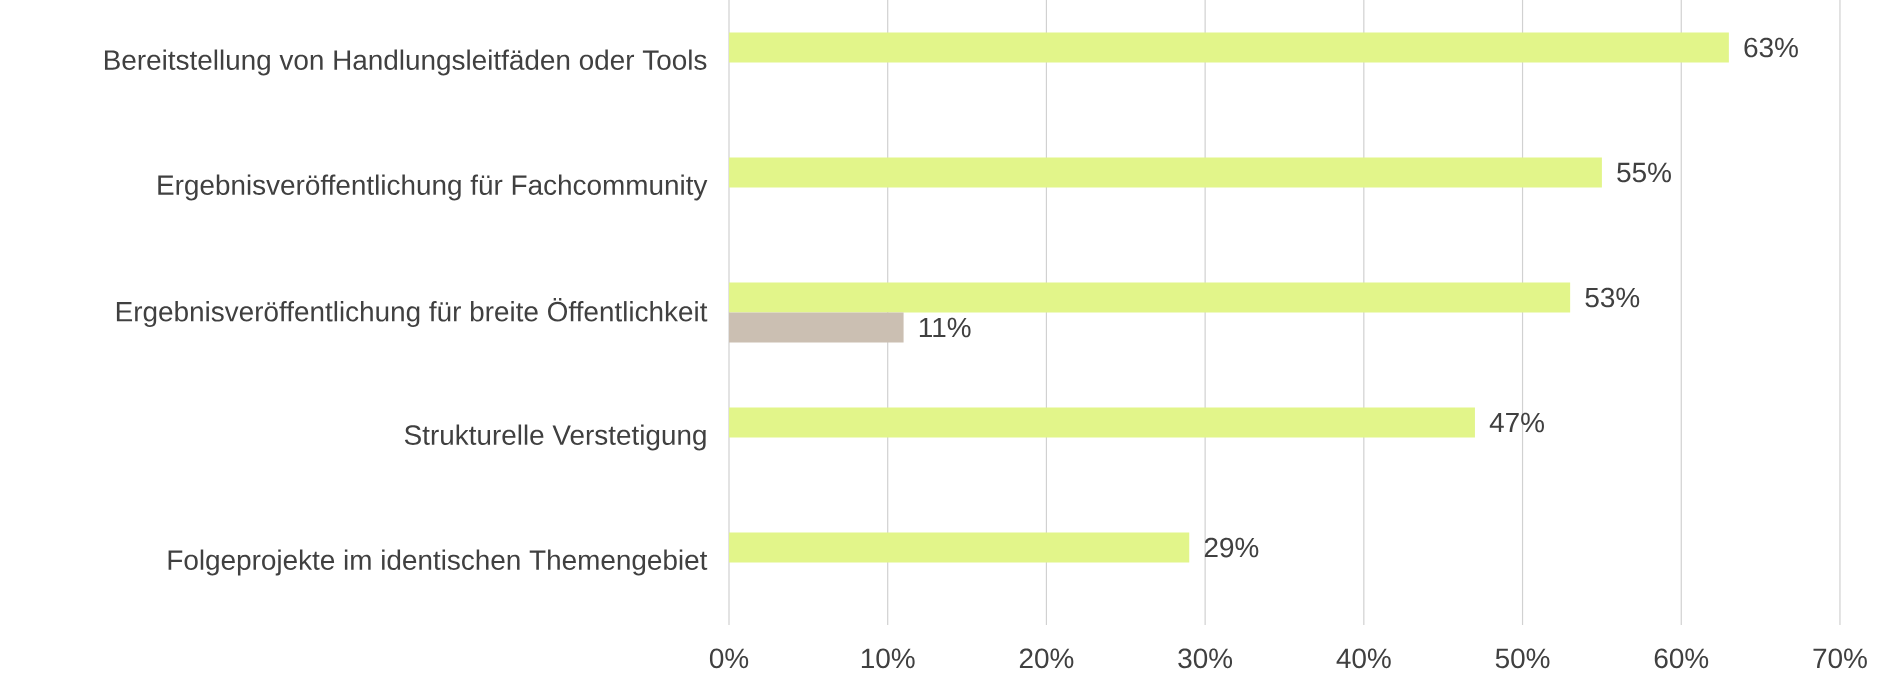  I want to click on x-tick-label: 50%, so click(1522, 658).